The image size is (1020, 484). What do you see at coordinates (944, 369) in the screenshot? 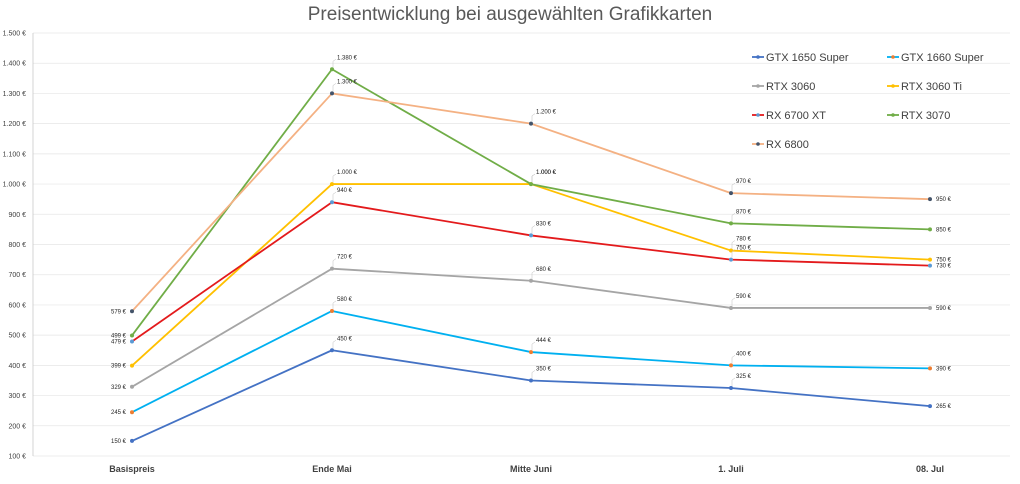
I see `data-label: 390 €` at bounding box center [944, 369].